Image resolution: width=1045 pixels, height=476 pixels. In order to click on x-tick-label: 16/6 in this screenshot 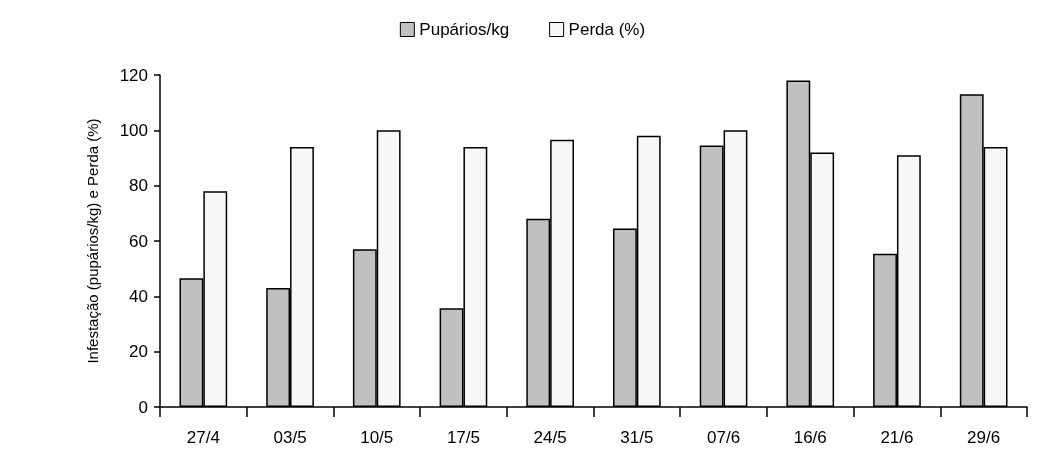, I will do `click(810, 437)`.